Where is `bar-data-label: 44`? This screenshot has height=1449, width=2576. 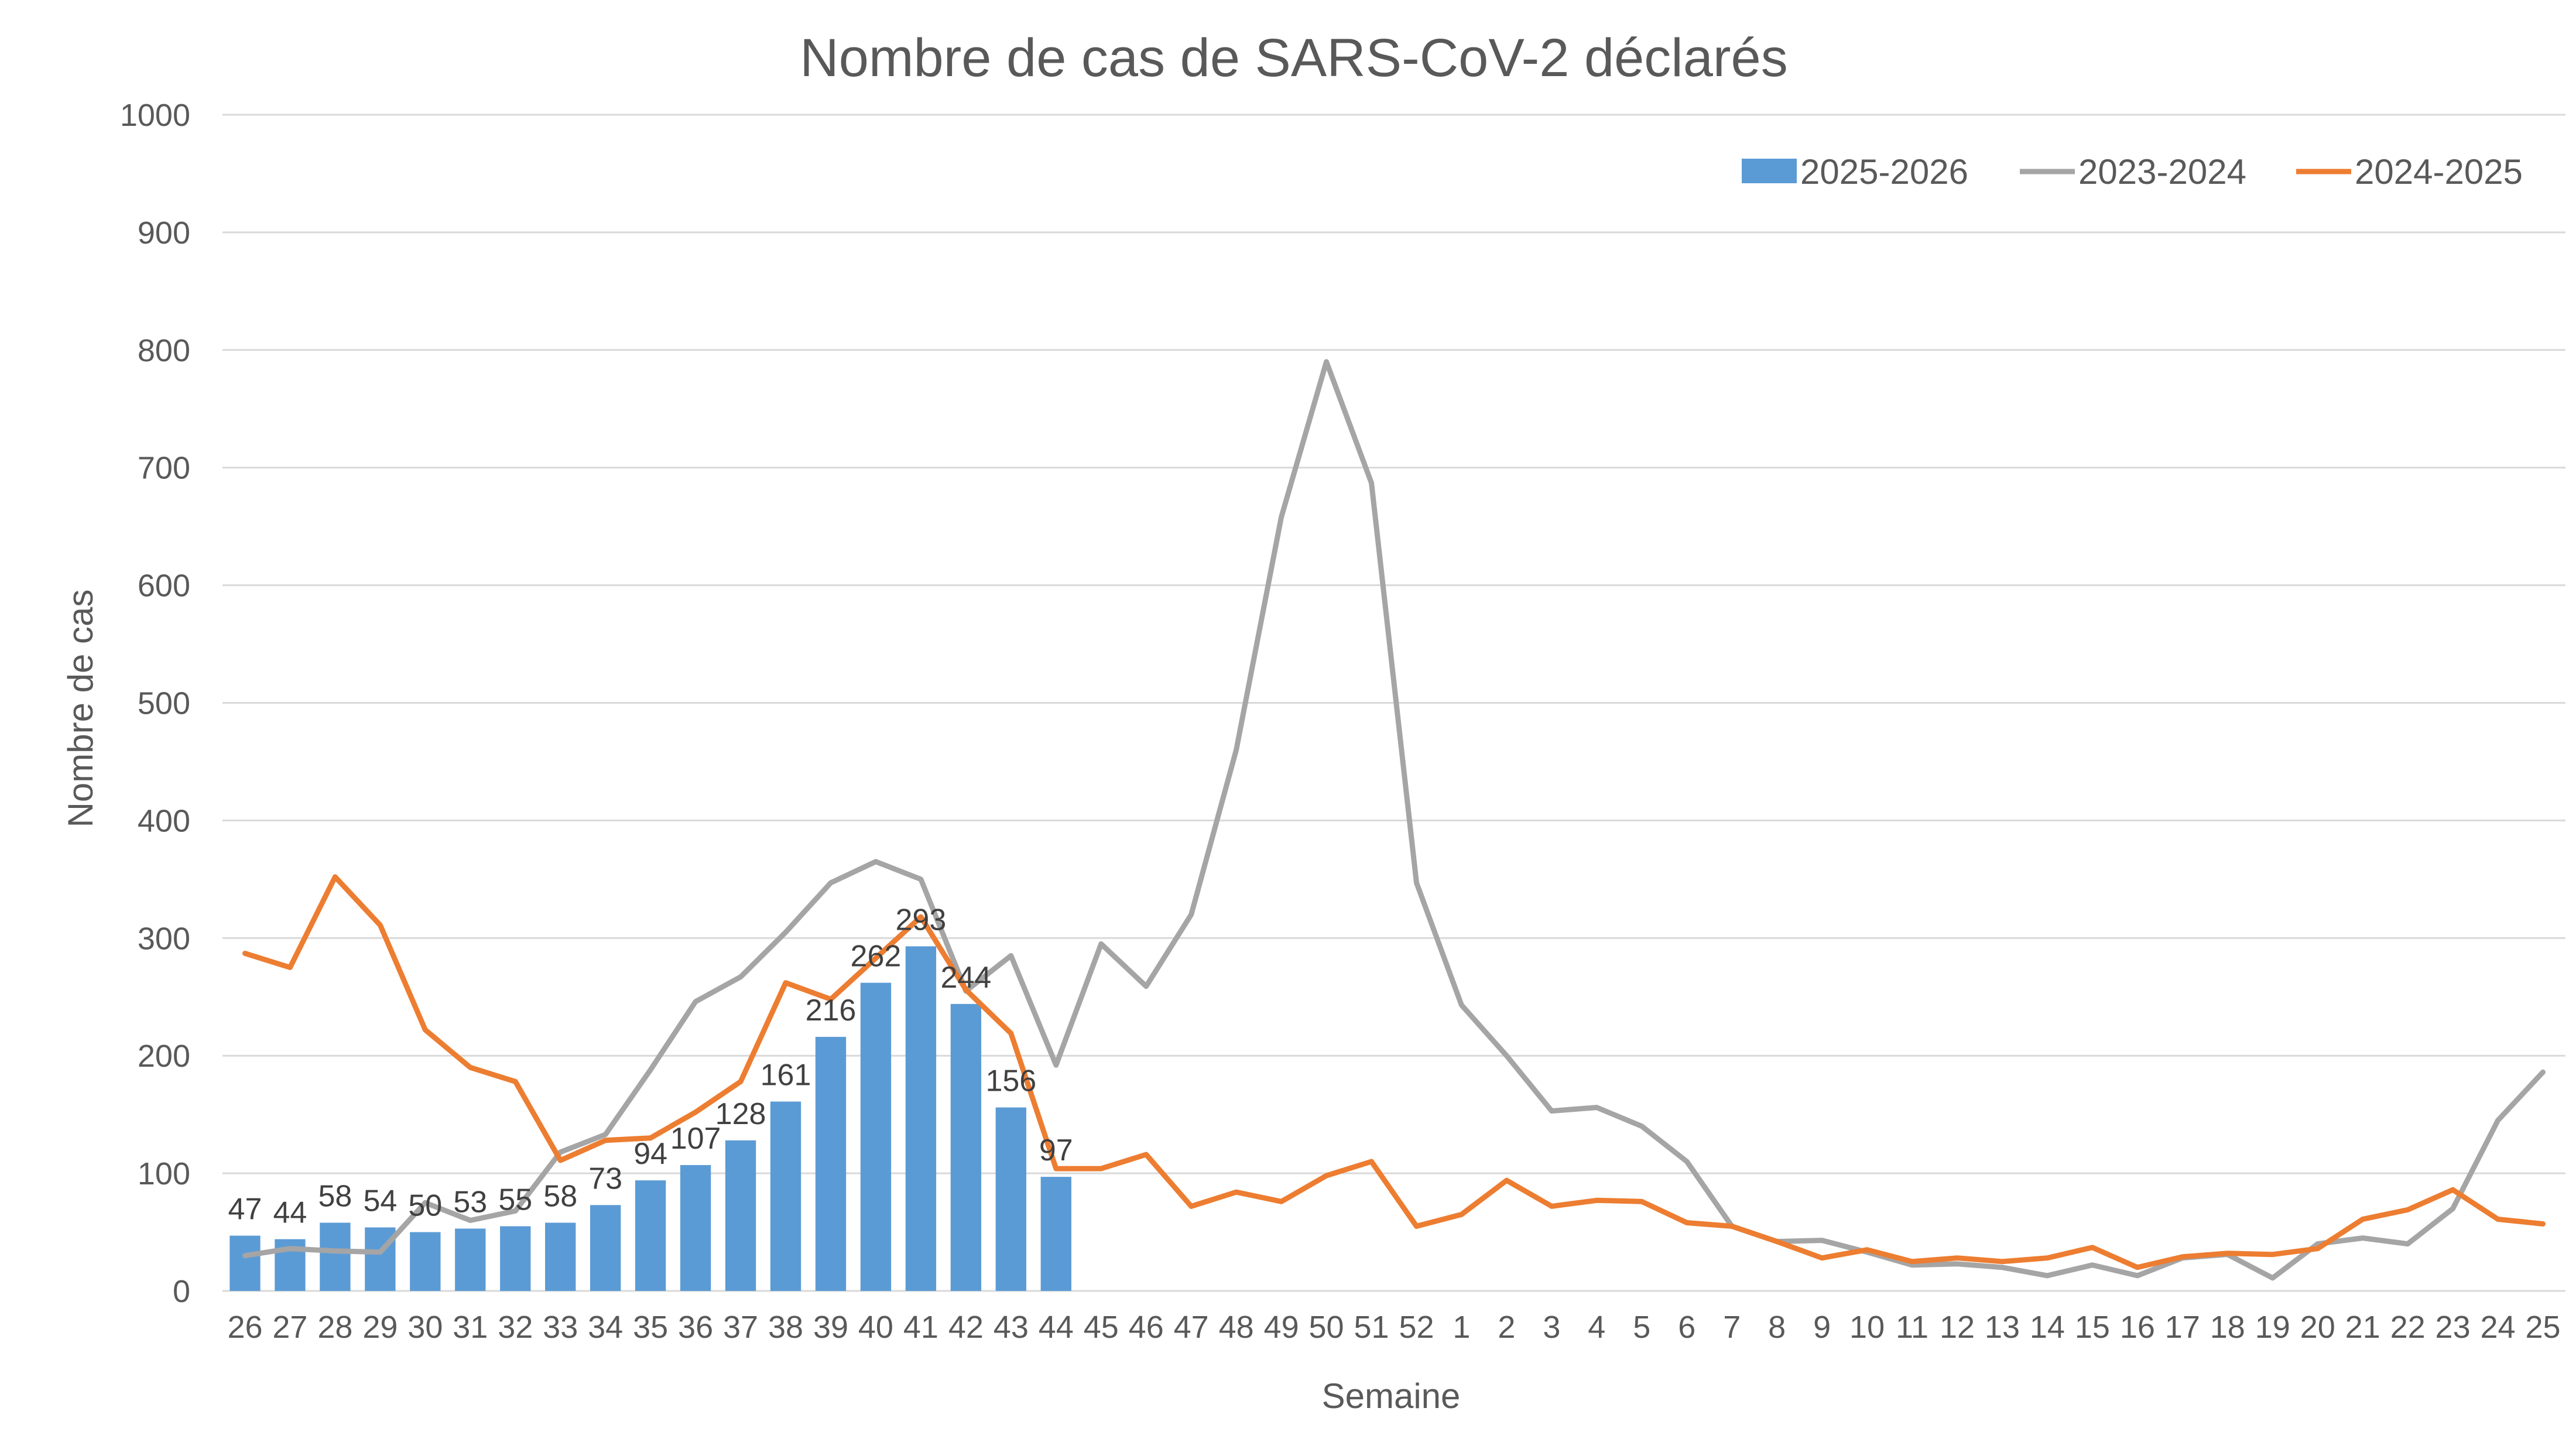 bar-data-label: 44 is located at coordinates (290, 1213).